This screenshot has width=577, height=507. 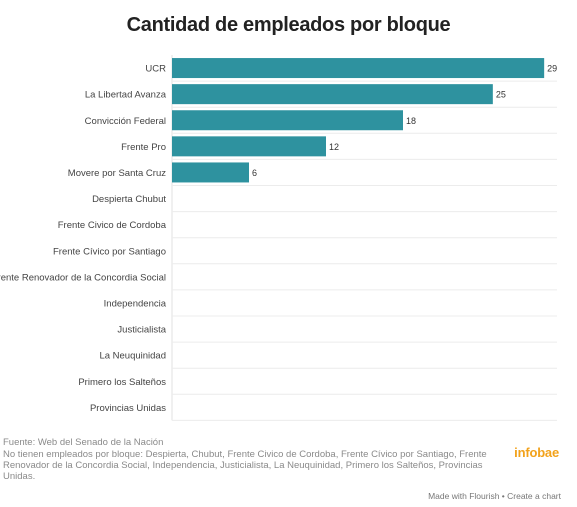 What do you see at coordinates (132, 356) in the screenshot?
I see `category-label: La Neuquinidad` at bounding box center [132, 356].